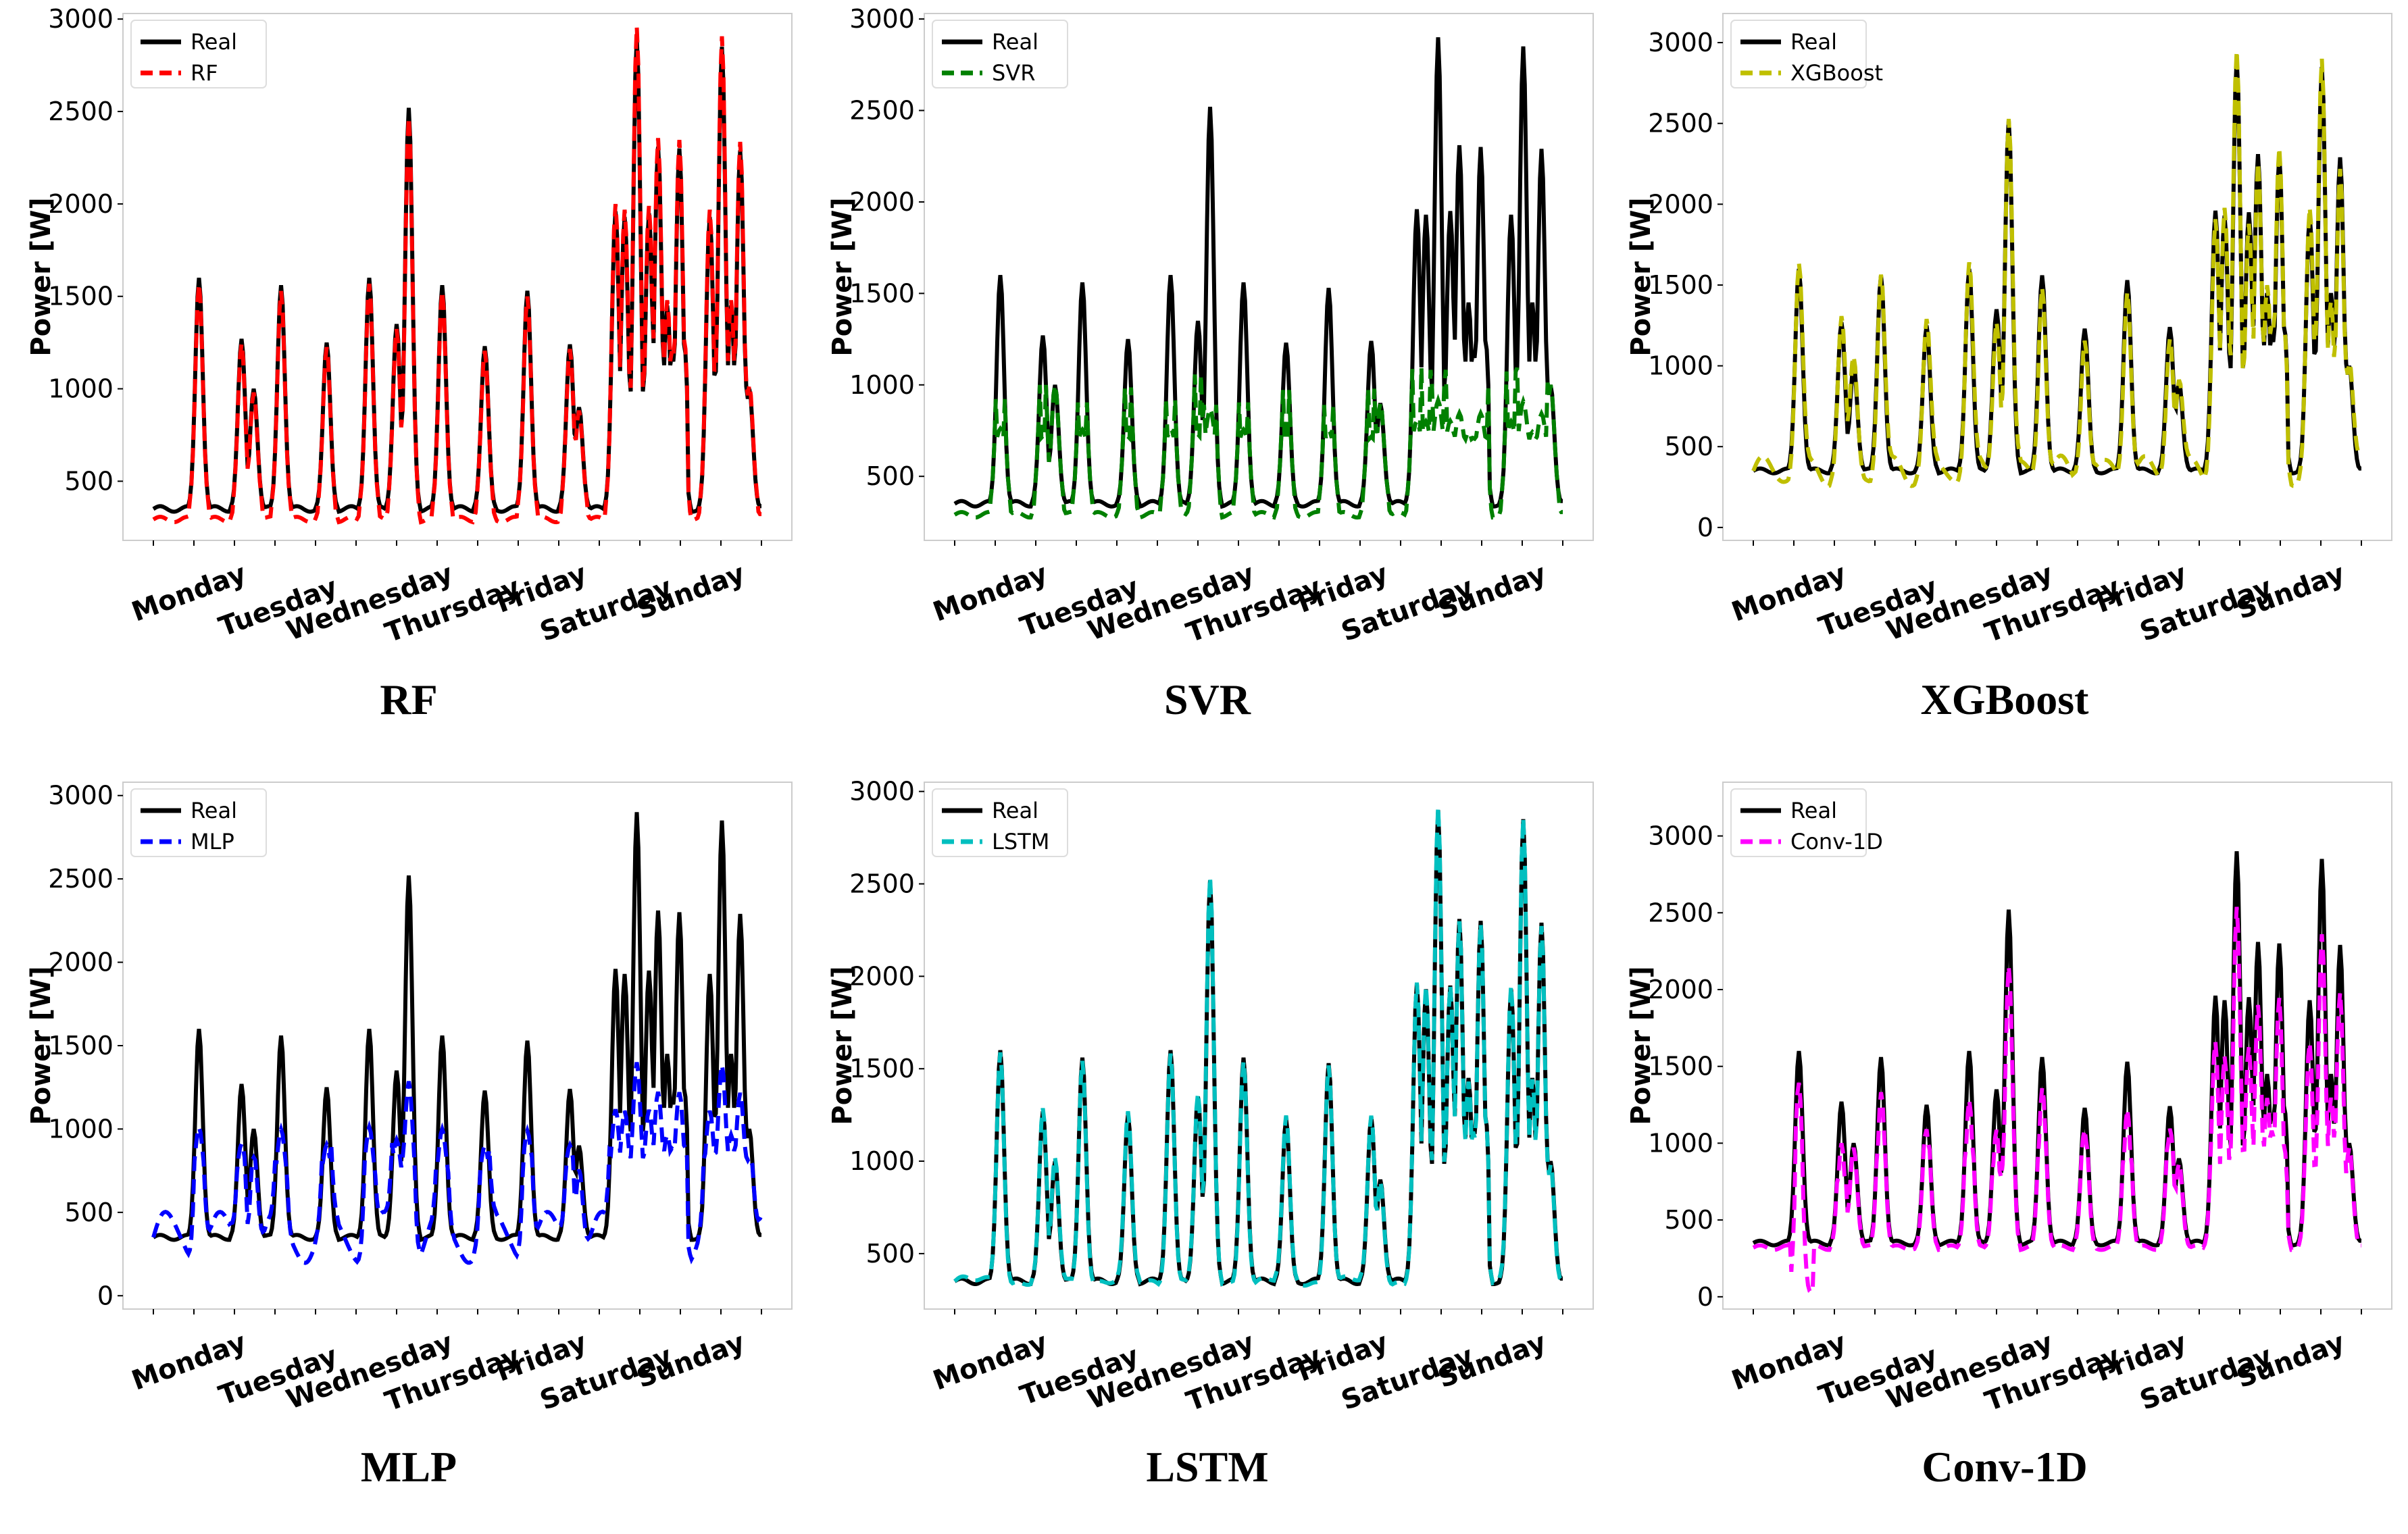 The image size is (2408, 1534). What do you see at coordinates (1837, 73) in the screenshot?
I see `legend-label: XGBoost` at bounding box center [1837, 73].